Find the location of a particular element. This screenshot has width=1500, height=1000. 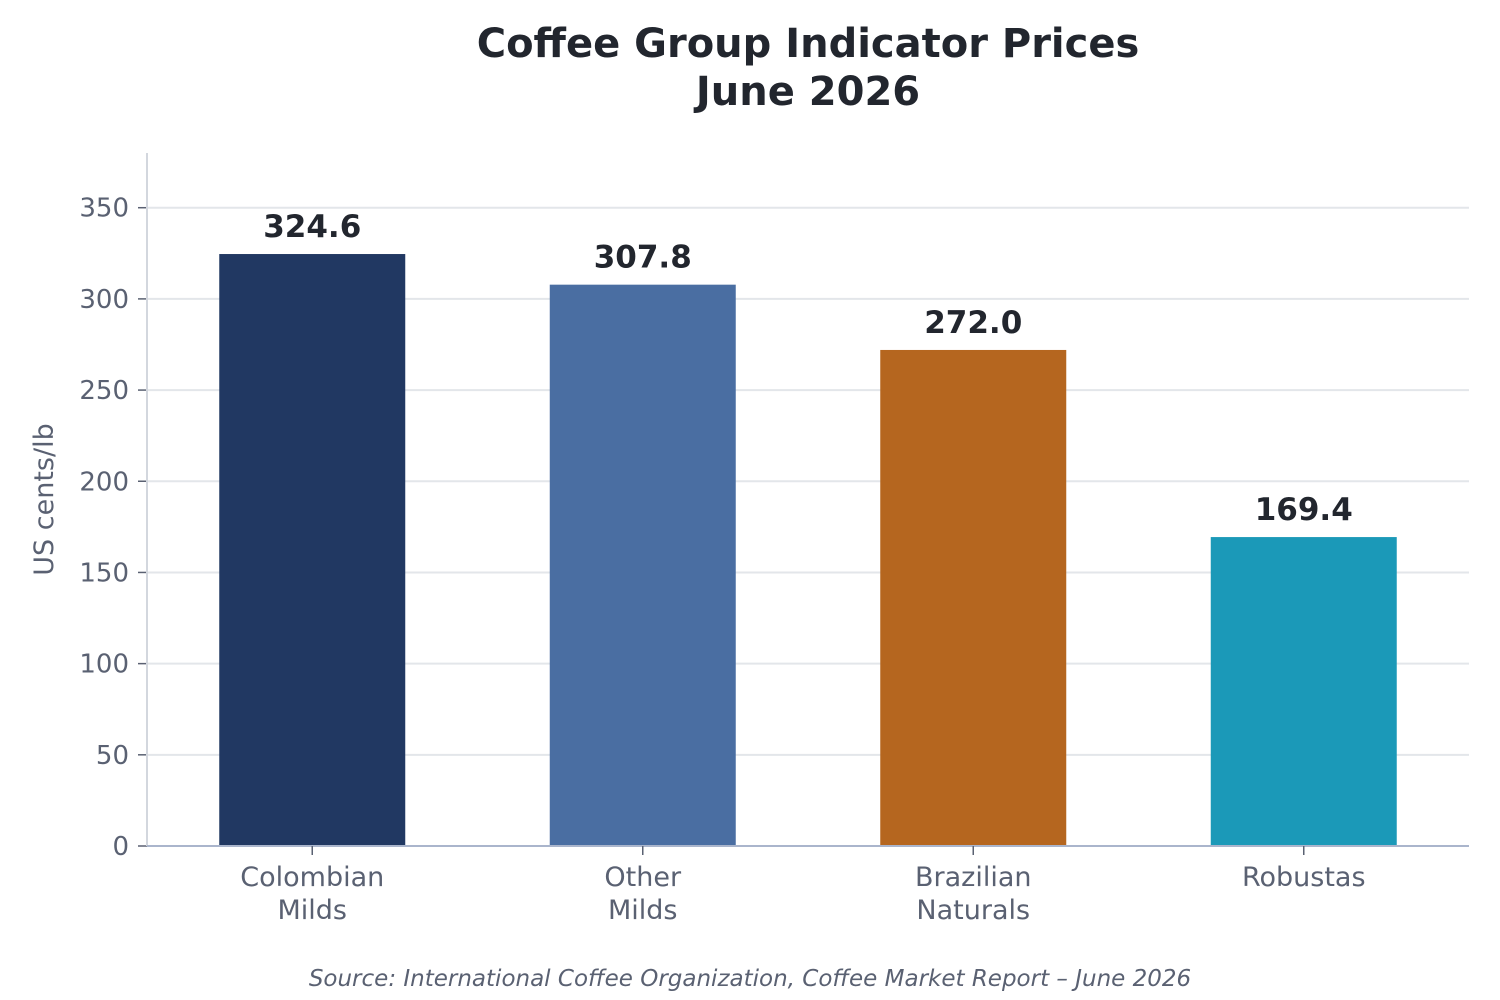

chart-title-line2: June 2026 is located at coordinates (808, 92).